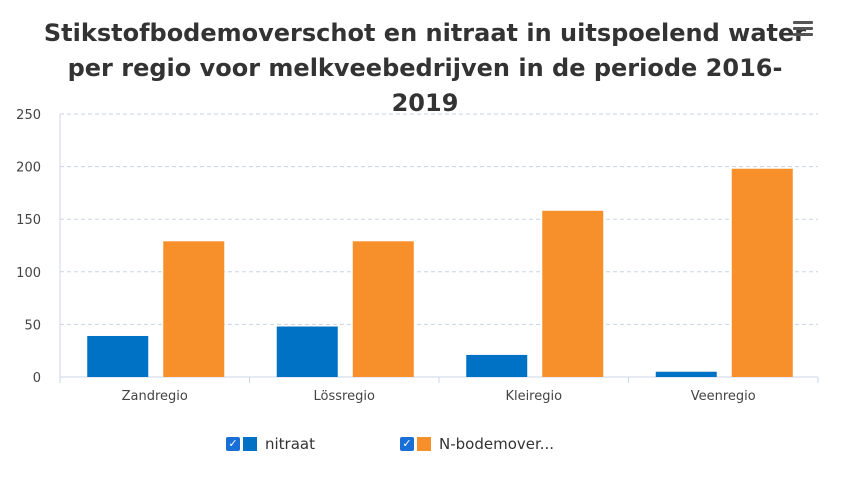  Describe the element at coordinates (155, 396) in the screenshot. I see `x-tick-label: Zandregio` at that location.